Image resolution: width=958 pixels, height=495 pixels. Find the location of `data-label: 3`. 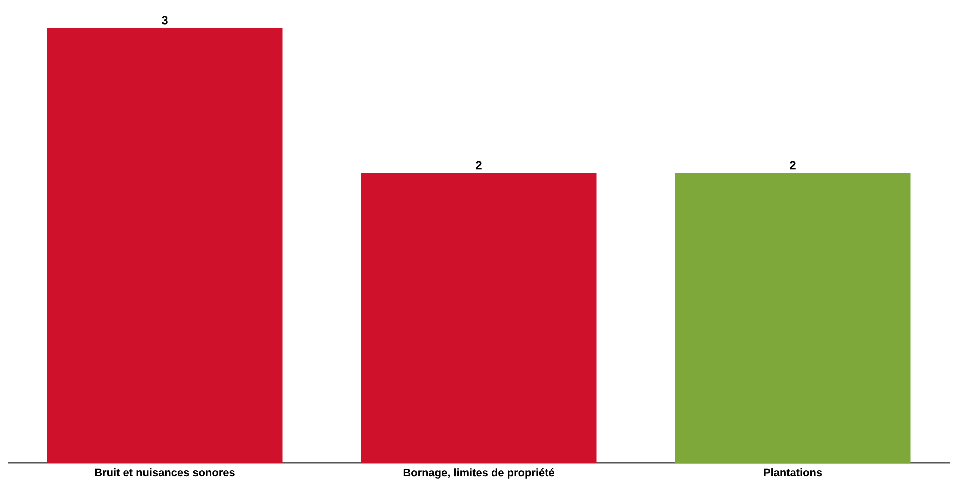

data-label: 3 is located at coordinates (165, 20).